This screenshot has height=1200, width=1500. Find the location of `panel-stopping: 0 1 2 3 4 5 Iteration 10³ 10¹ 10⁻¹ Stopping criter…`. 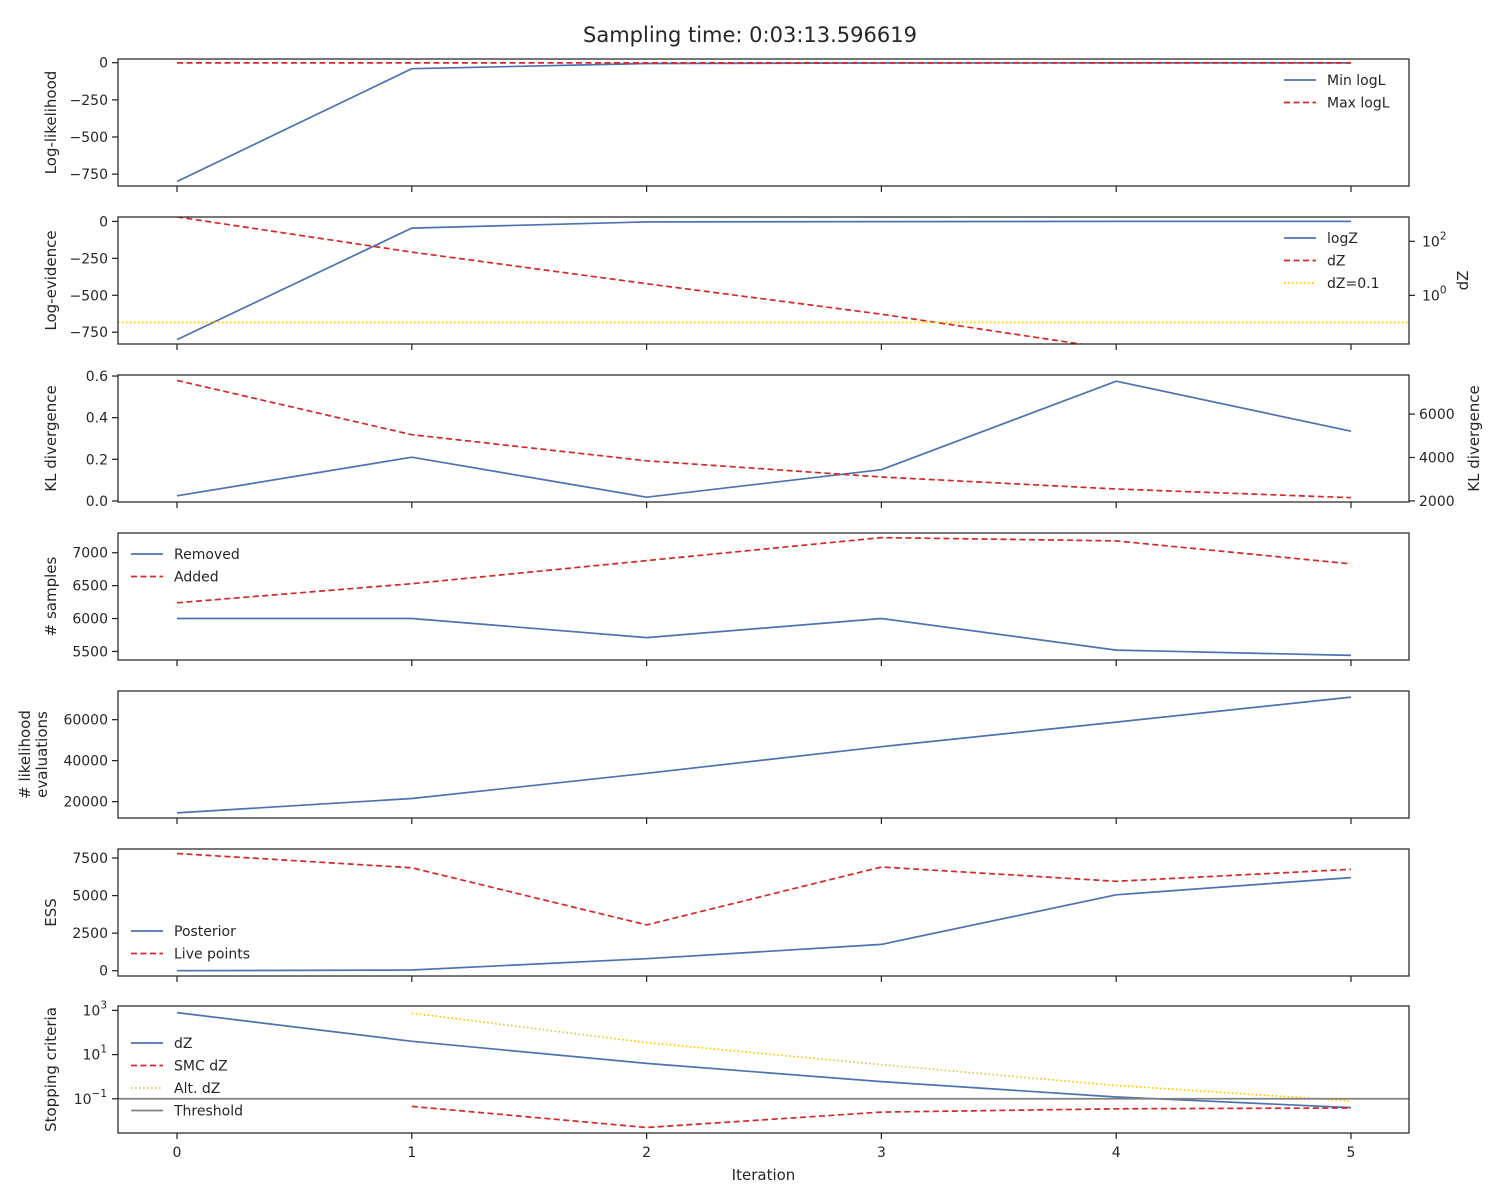

panel-stopping: 0 1 2 3 4 5 Iteration 10³ 10¹ 10⁻¹ Stopping criter… is located at coordinates (726, 1091).